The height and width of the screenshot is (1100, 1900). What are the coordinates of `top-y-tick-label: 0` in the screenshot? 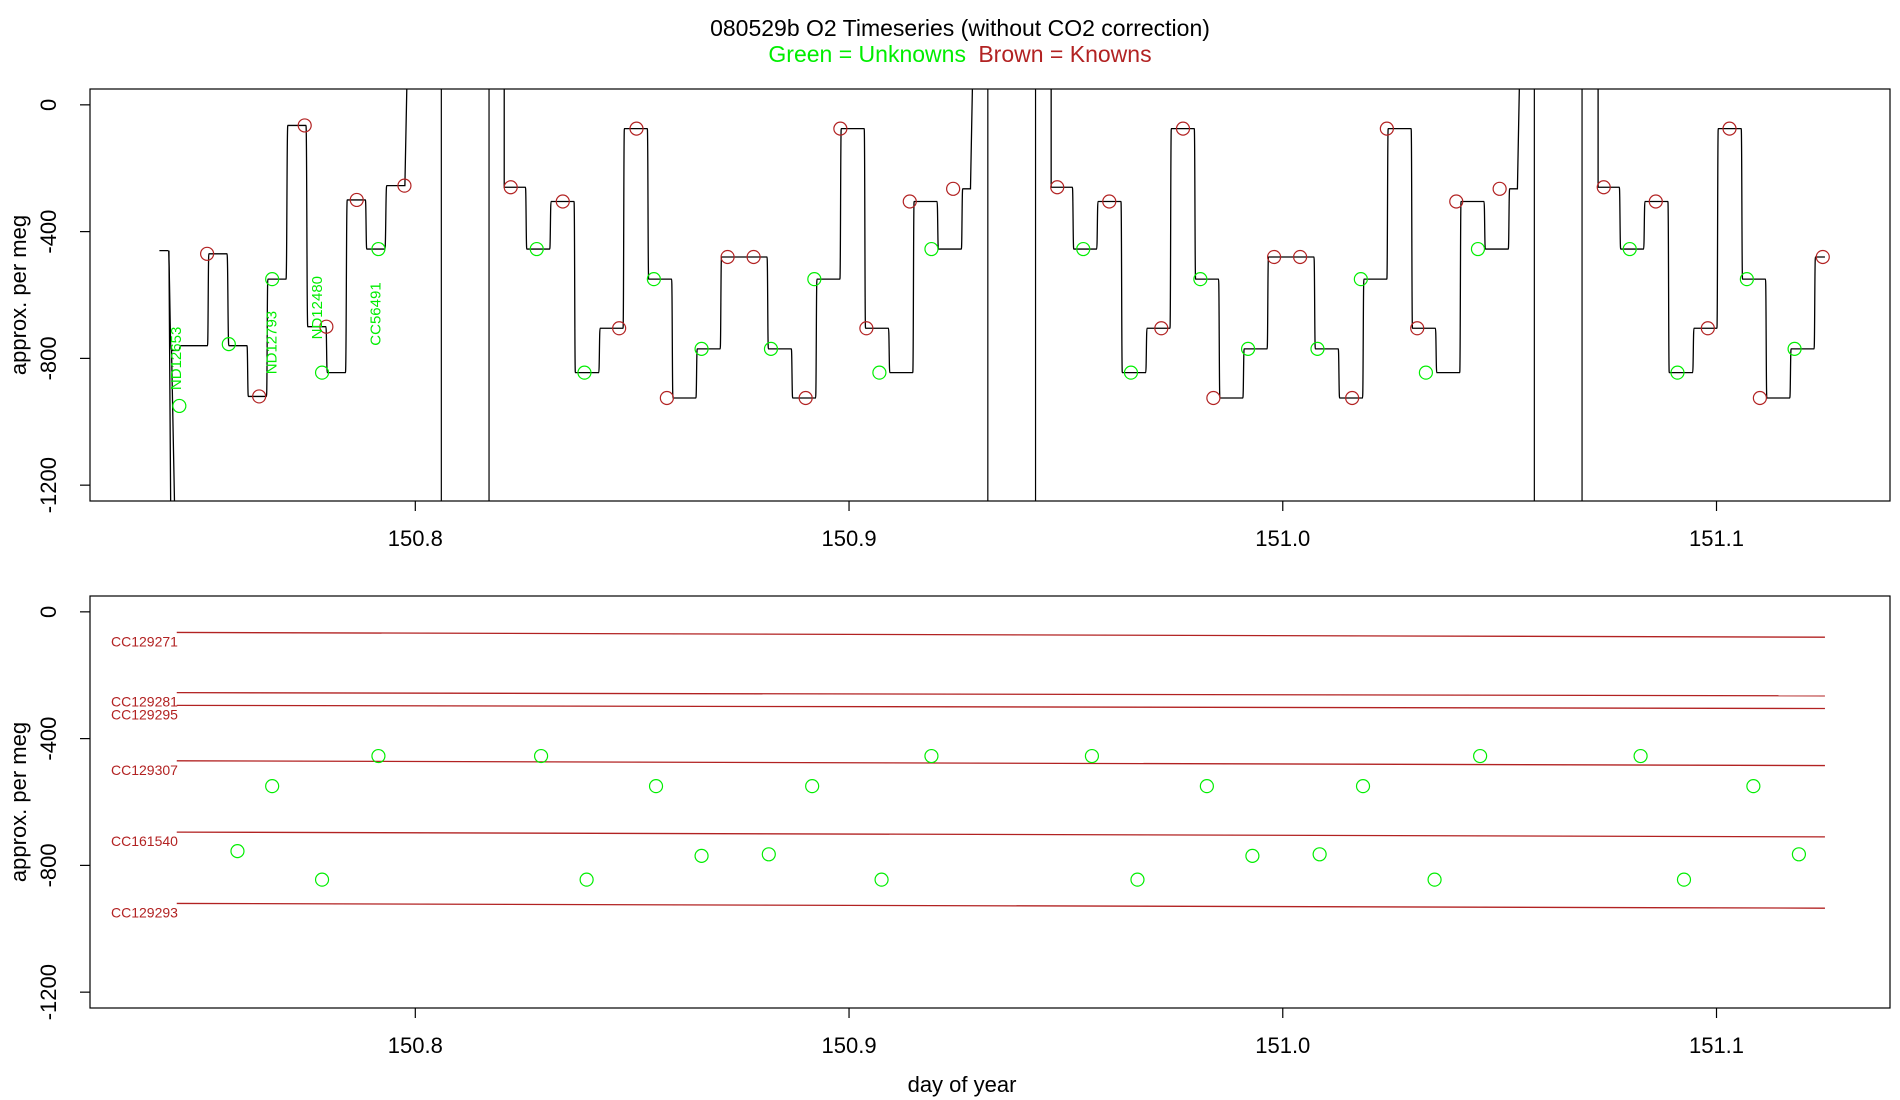 It's located at (48, 105).